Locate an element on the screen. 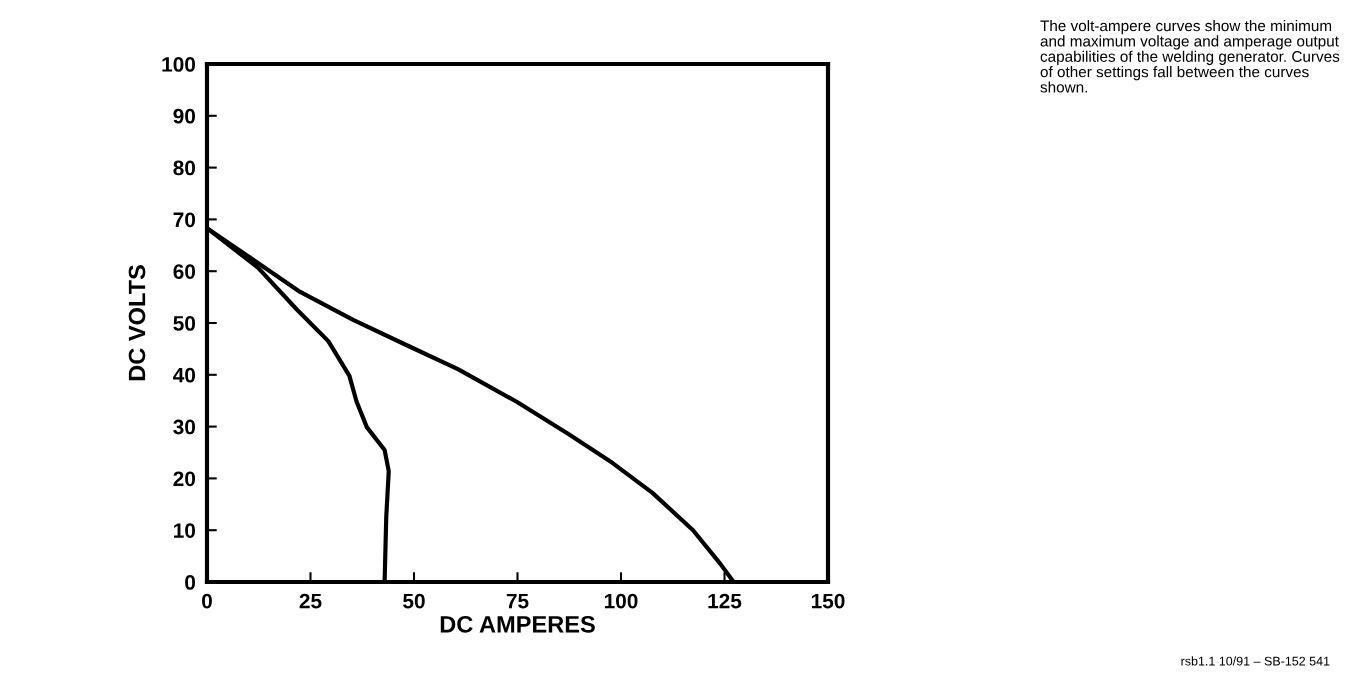 Image resolution: width=1346 pixels, height=681 pixels. y-tick-label: 50 is located at coordinates (184, 323).